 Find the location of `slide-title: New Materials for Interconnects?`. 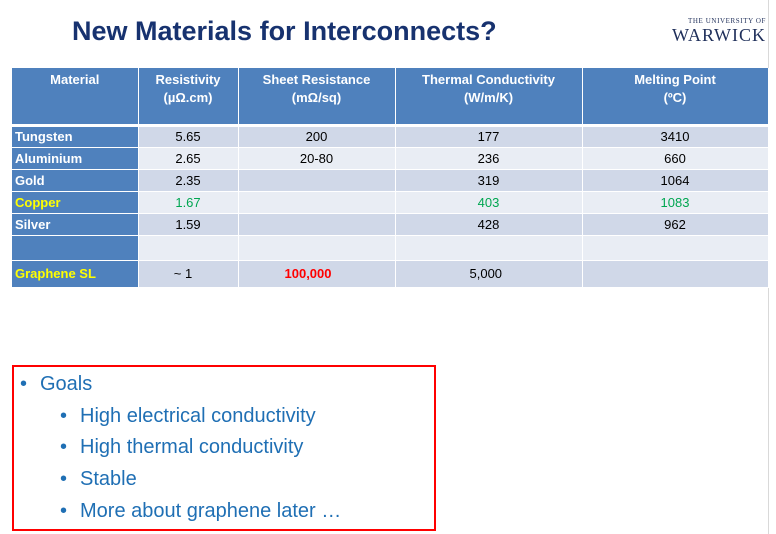

slide-title: New Materials for Interconnects? is located at coordinates (284, 31).